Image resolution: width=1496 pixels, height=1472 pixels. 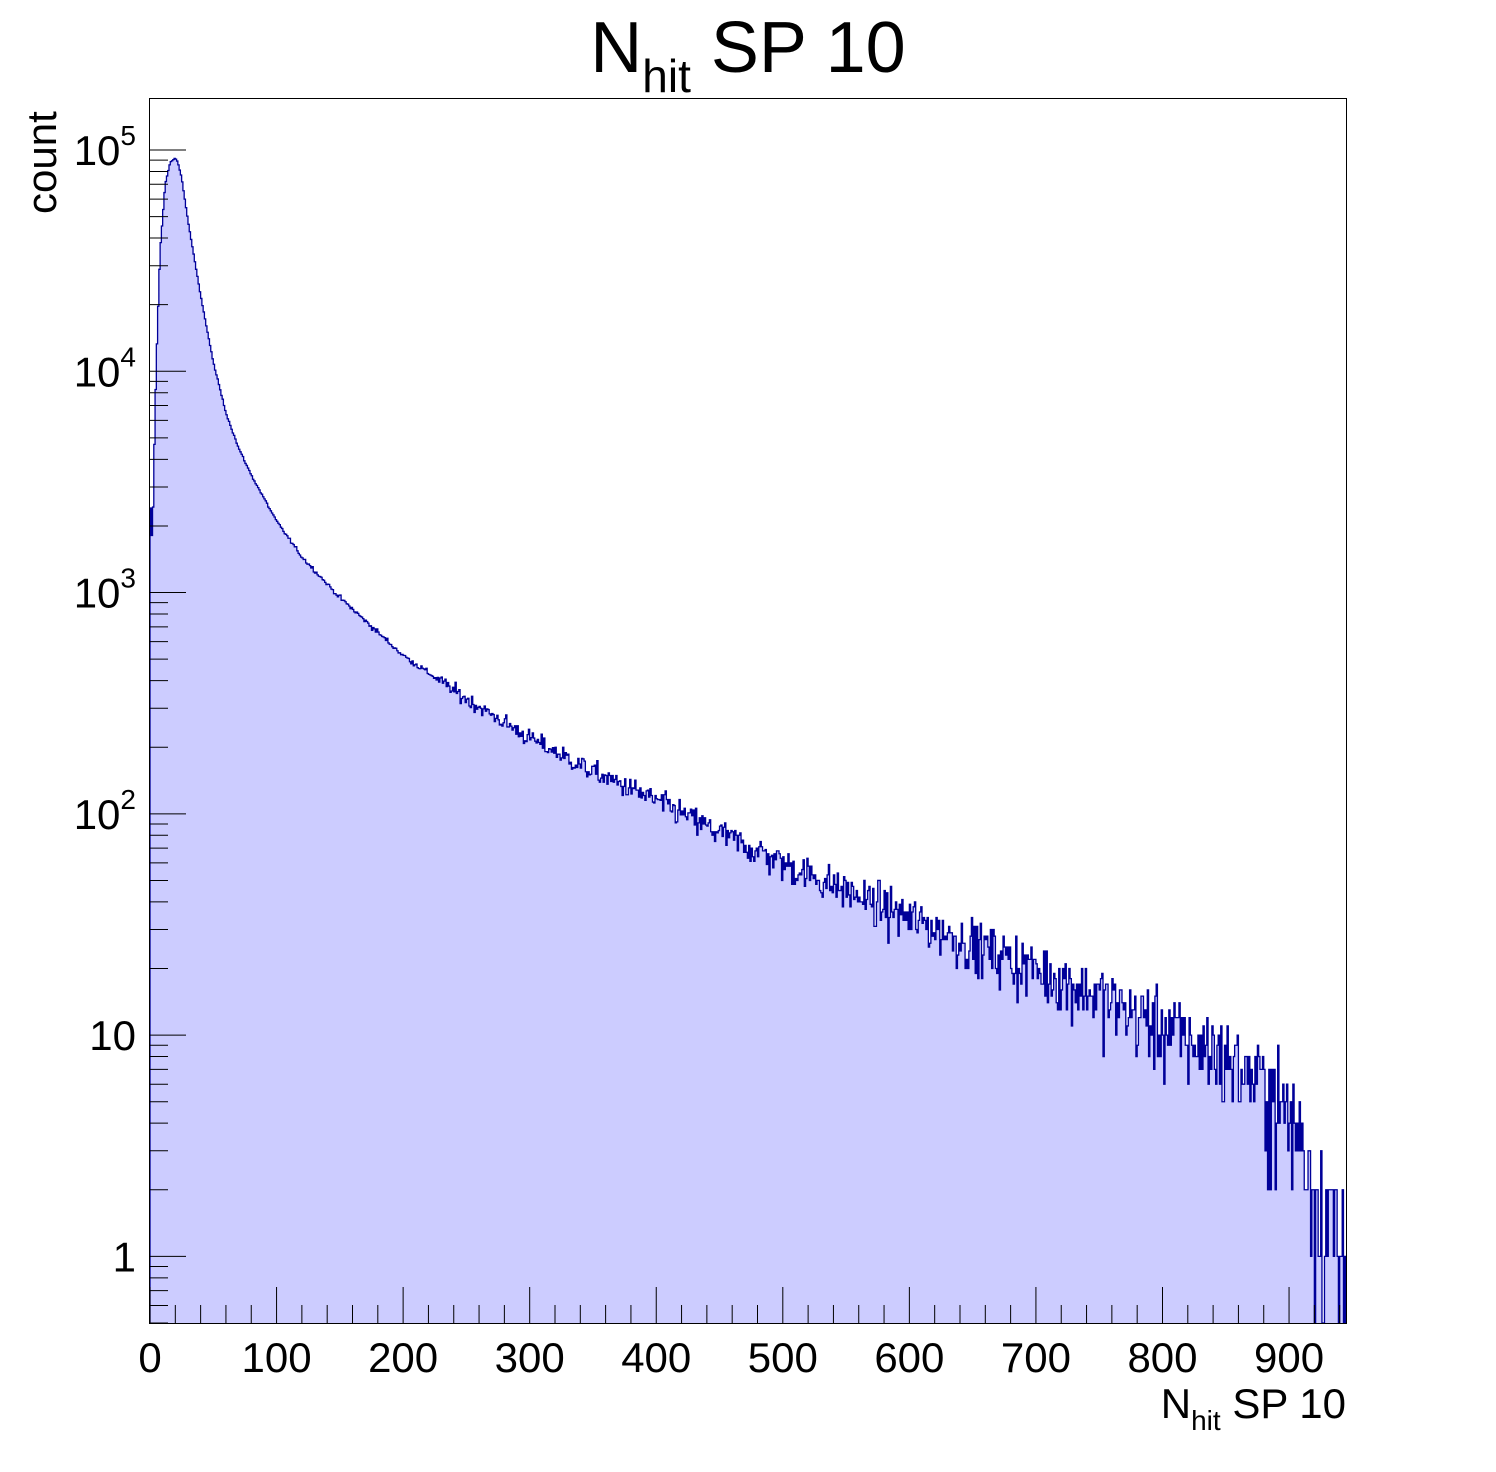 I want to click on y-tick-label: 10², so click(x=105, y=811).